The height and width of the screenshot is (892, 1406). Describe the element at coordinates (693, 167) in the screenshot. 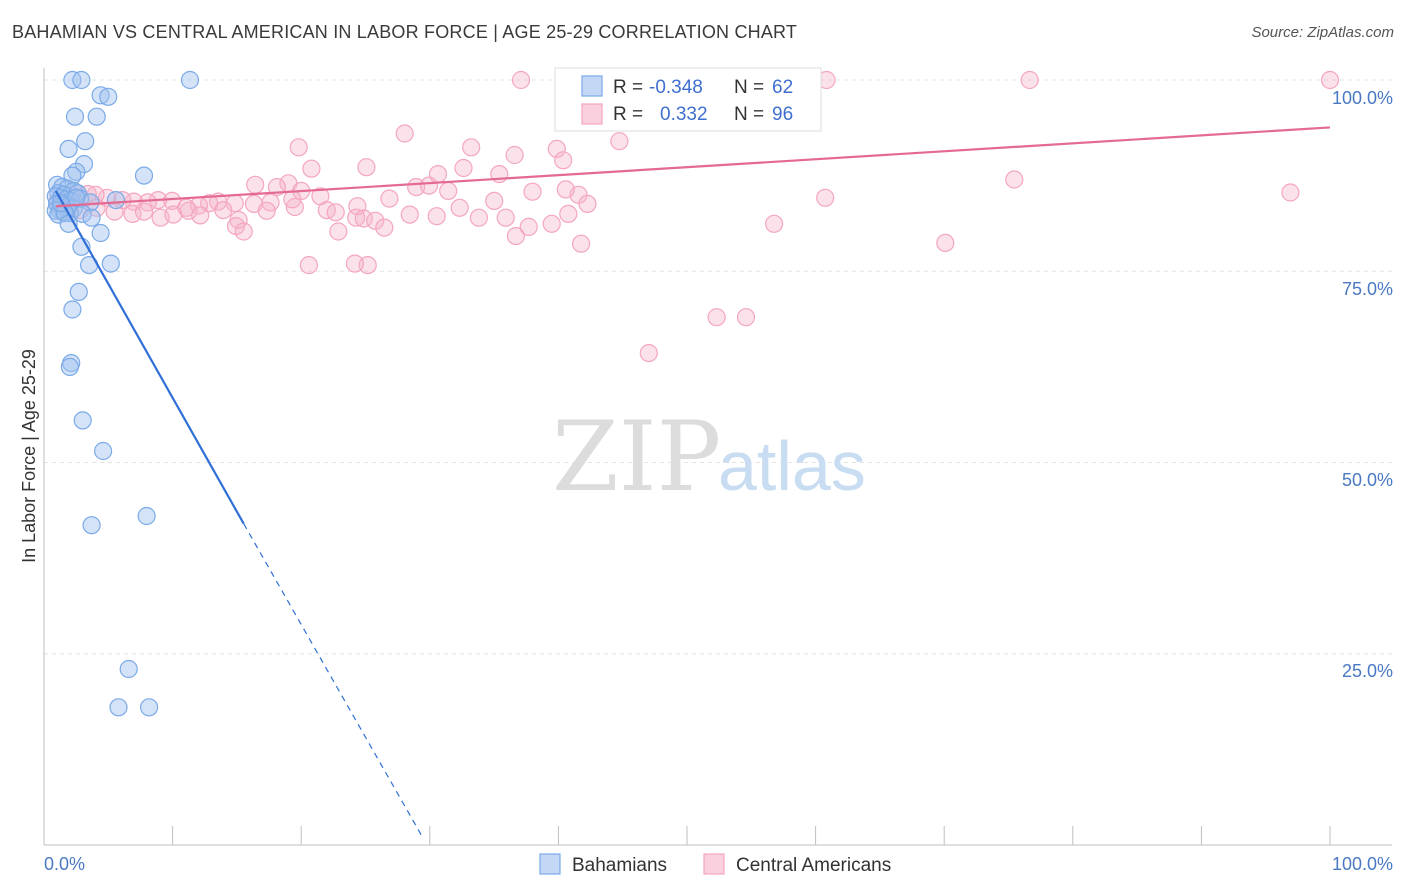

I see `central-americans-trend-line` at that location.